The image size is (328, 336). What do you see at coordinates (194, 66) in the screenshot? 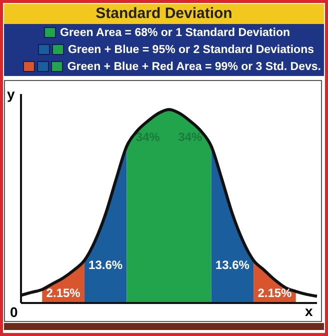
I see `text: Green + Blue + Red Area = 99% or 3 Std. Devs.` at bounding box center [194, 66].